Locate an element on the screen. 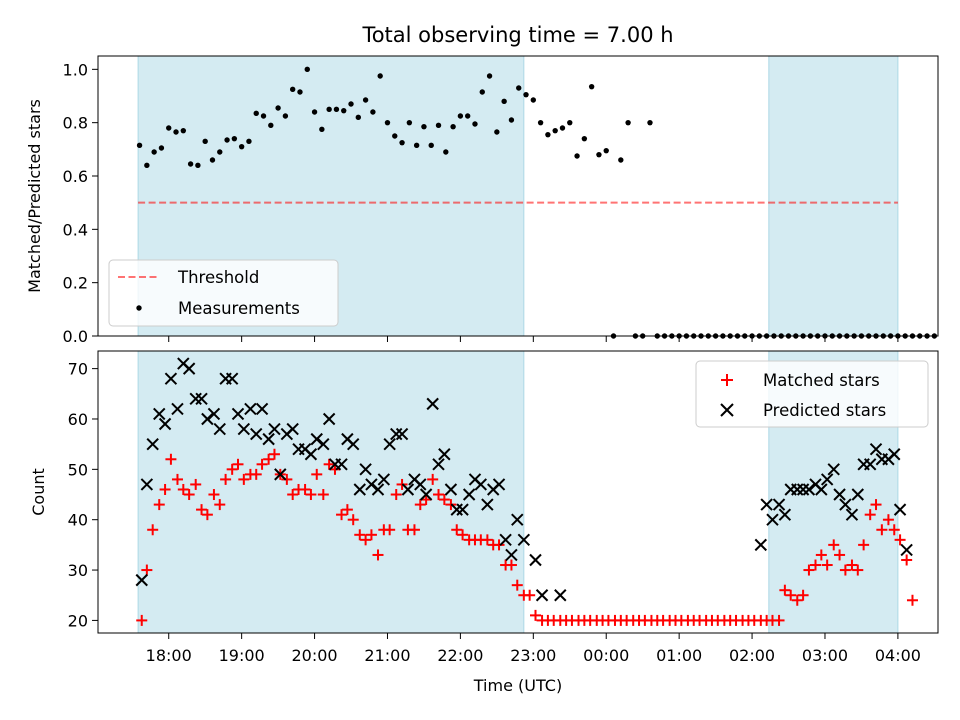  y-tick-label: 0.6 is located at coordinates (75, 176).